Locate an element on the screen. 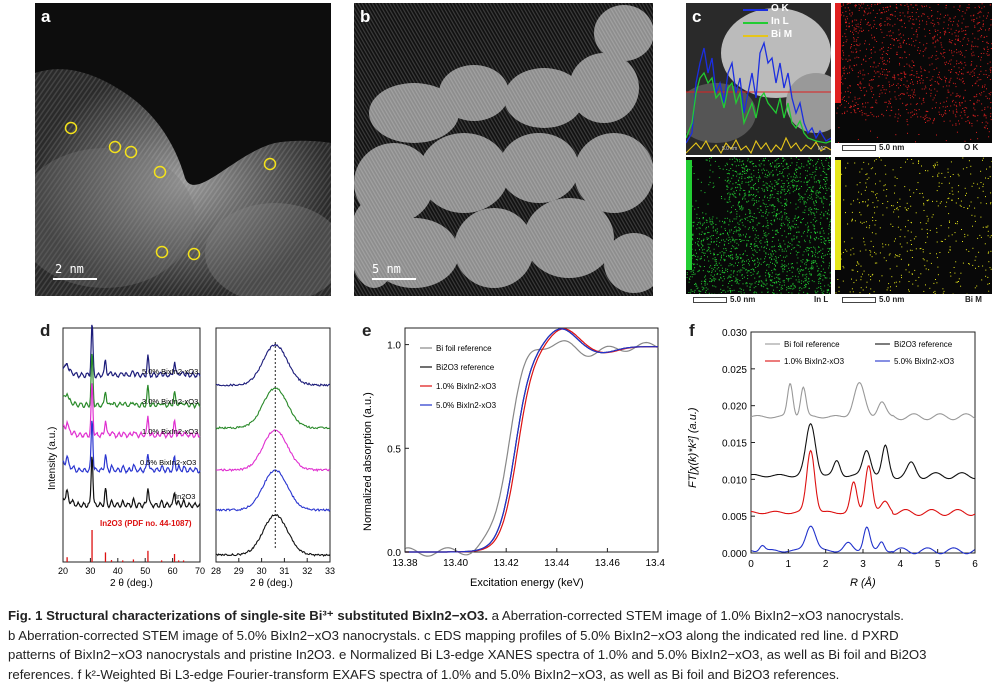  x-tick-label: 60 is located at coordinates (173, 571).